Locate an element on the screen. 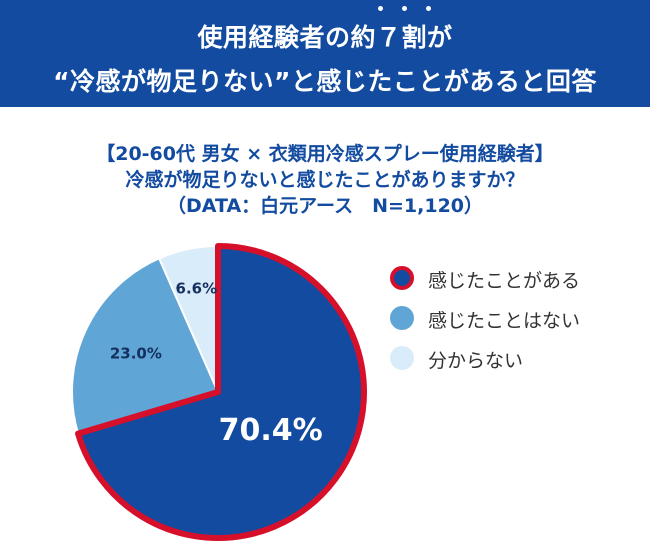 Image resolution: width=650 pixels, height=551 pixels. emphasis-dots is located at coordinates (408, 10).